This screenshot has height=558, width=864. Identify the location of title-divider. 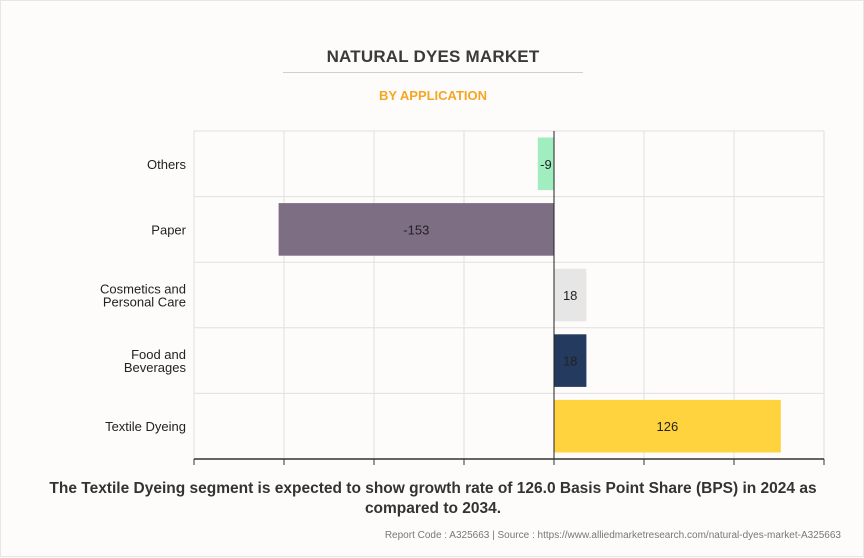
(433, 72).